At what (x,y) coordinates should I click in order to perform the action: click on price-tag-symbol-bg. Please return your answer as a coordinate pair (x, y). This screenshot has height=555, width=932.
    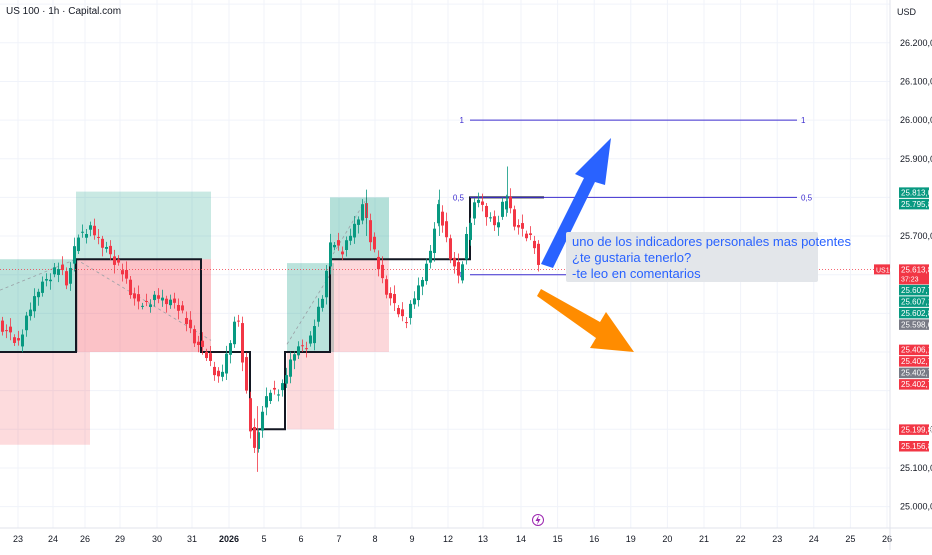
    Looking at the image, I should click on (882, 269).